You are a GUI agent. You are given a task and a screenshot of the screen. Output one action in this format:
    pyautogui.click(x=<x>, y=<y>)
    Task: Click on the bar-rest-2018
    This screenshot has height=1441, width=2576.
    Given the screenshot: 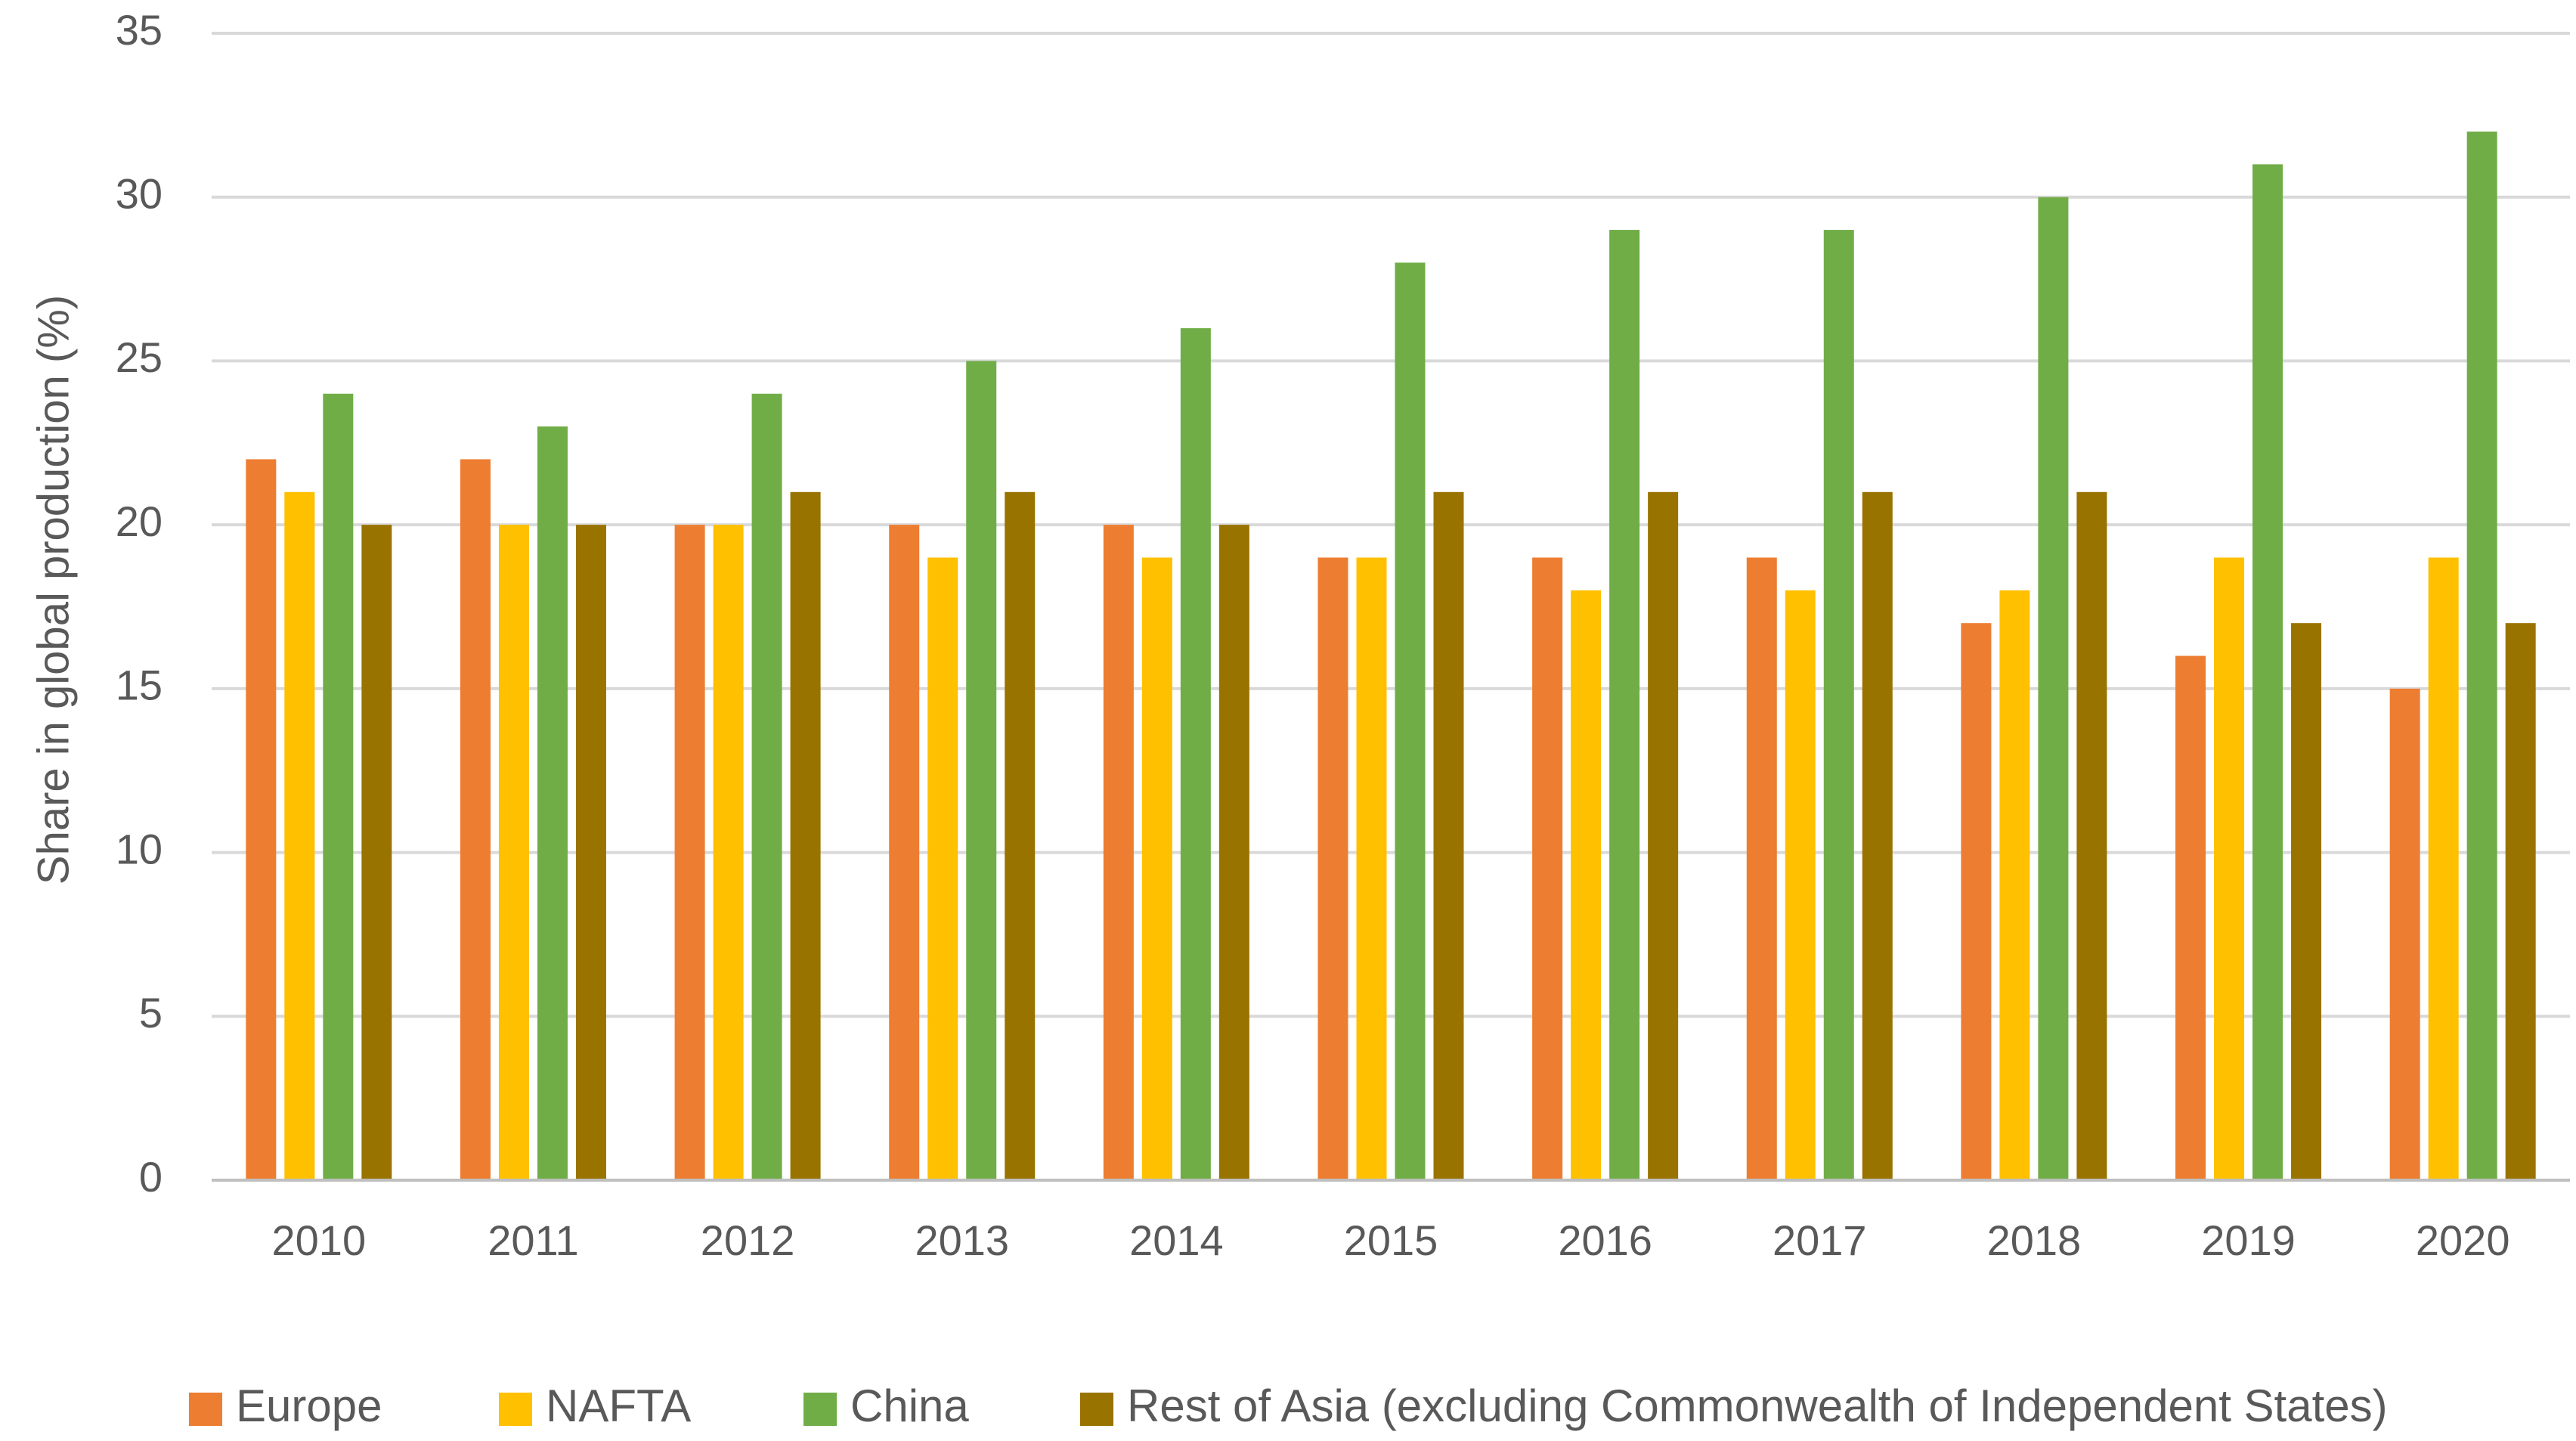 What is the action you would take?
    pyautogui.click(x=2091, y=835)
    